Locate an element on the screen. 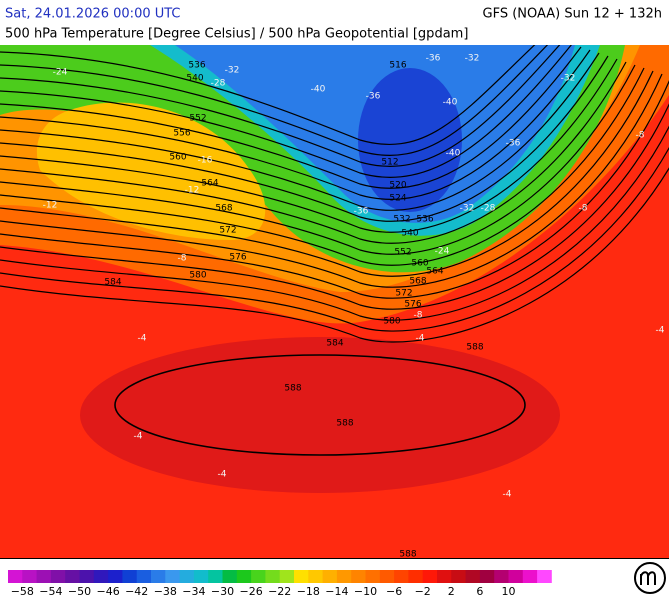 The image size is (669, 600). colorbar-label: −34 is located at coordinates (193, 591).